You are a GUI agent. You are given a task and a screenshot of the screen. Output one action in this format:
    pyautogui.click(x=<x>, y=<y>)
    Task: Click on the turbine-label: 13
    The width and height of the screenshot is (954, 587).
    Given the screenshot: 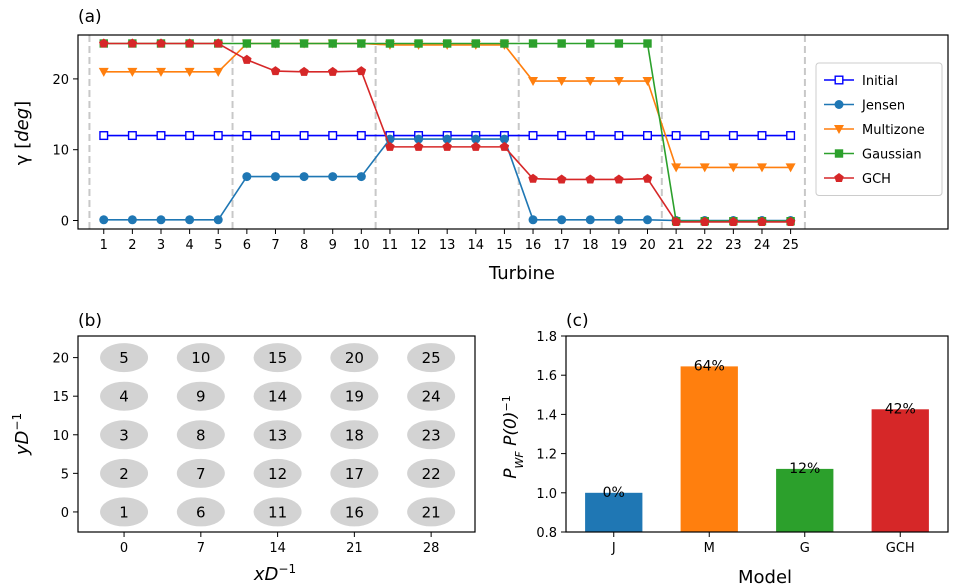 What is the action you would take?
    pyautogui.click(x=277, y=435)
    